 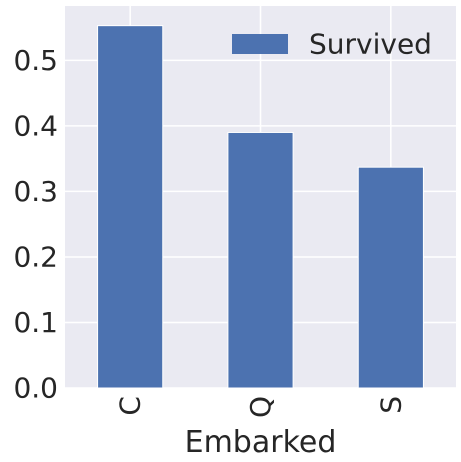 What do you see at coordinates (35, 191) in the screenshot?
I see `y-tick-label: 0.3` at bounding box center [35, 191].